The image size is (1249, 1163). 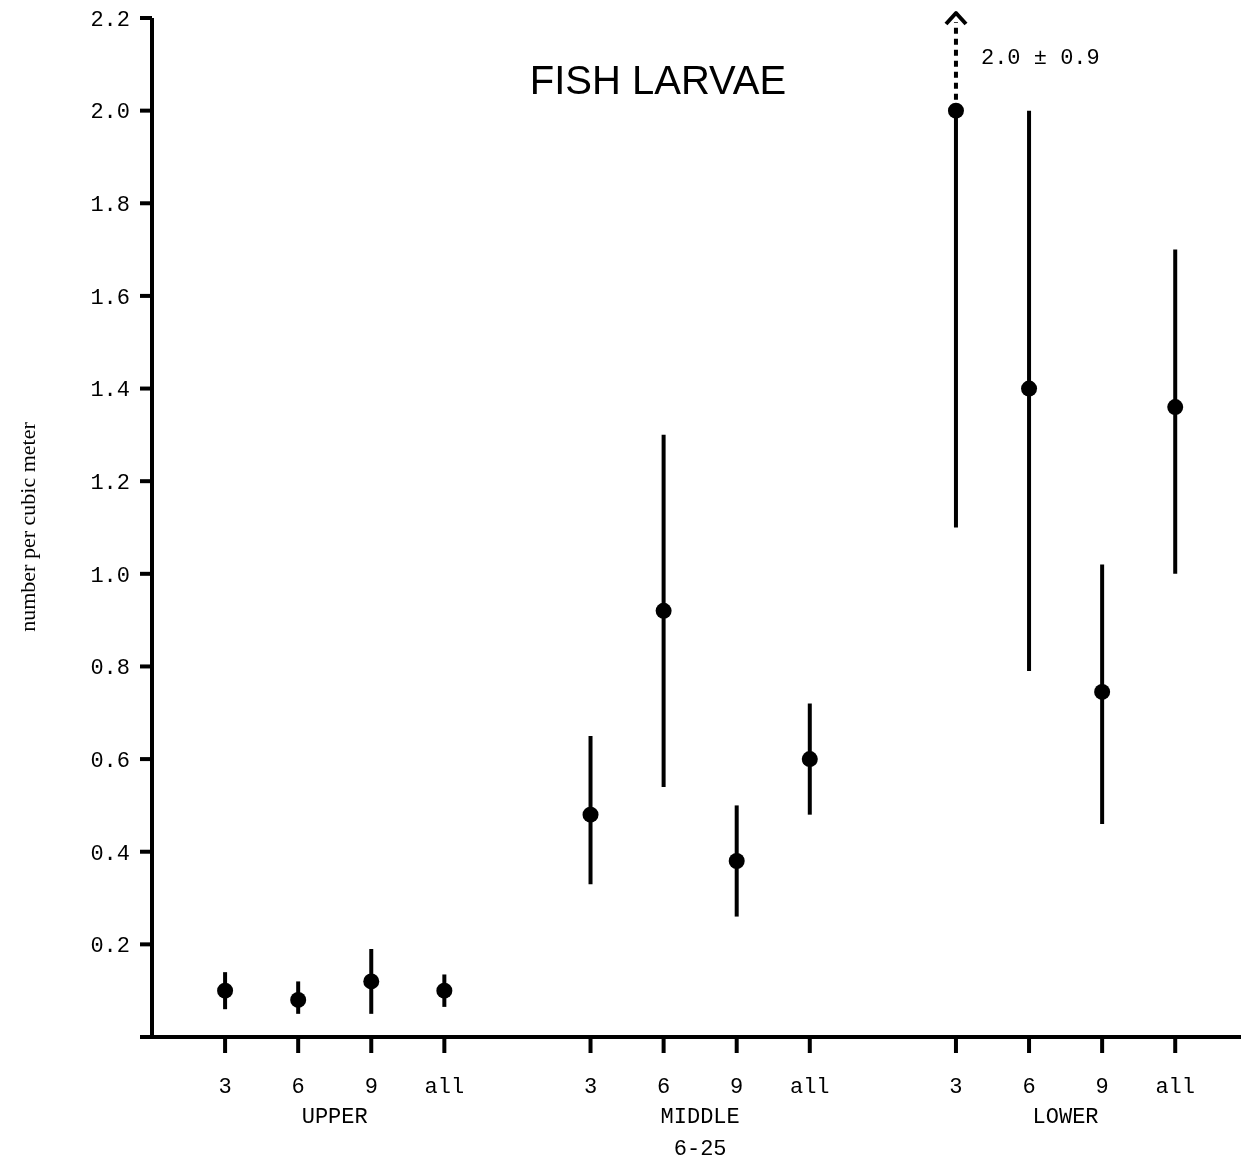 What do you see at coordinates (110, 206) in the screenshot?
I see `y-tick-label: 1.8` at bounding box center [110, 206].